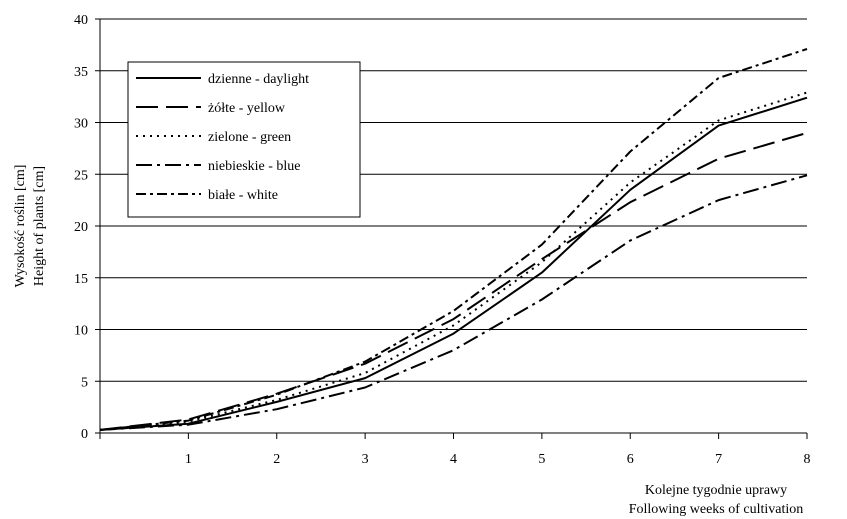 The height and width of the screenshot is (519, 847). I want to click on legend-label-0: dzienne - daylight, so click(258, 79).